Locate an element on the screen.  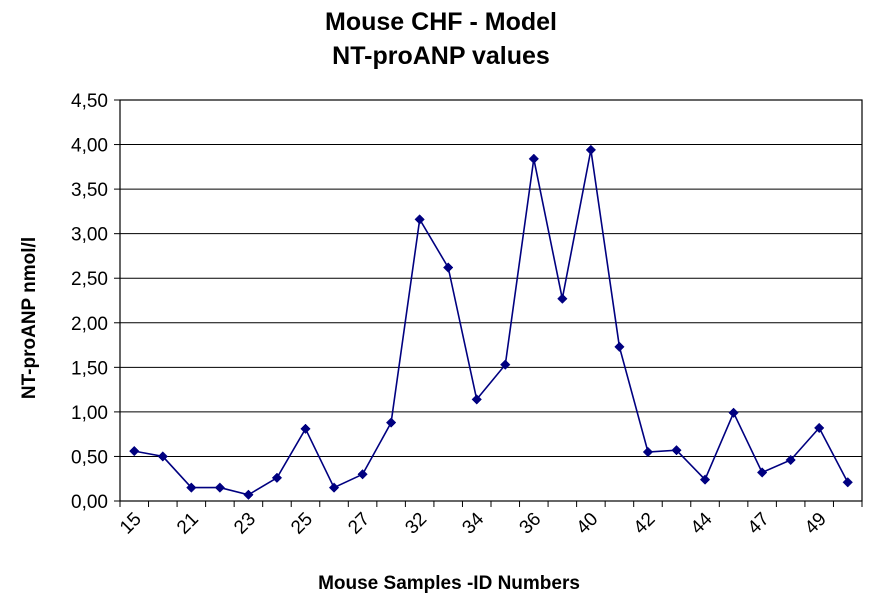
x-axis-title: Mouse Samples -ID Numbers is located at coordinates (449, 583).